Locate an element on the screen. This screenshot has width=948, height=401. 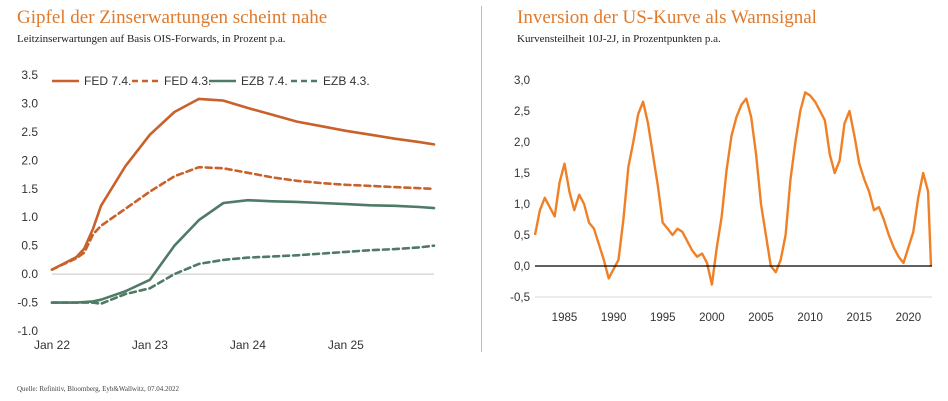
right-chart-title: Inversion der US-Kurve als Warnsignal is located at coordinates (667, 17).